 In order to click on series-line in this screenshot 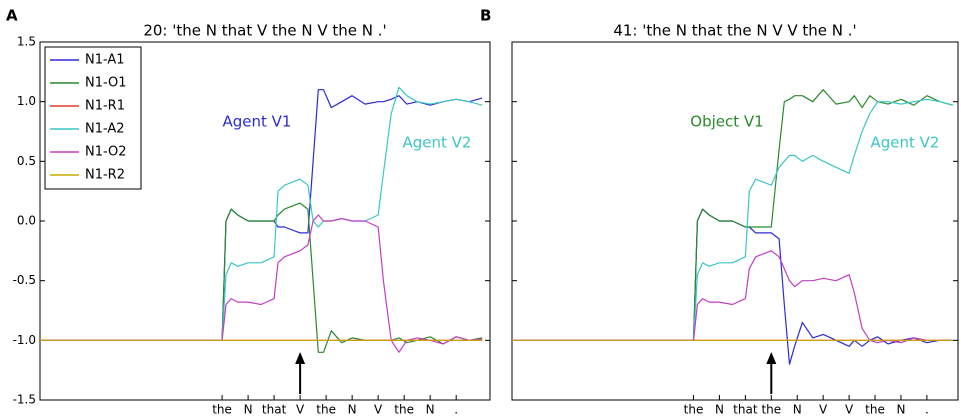, I will do `click(732, 297)`.